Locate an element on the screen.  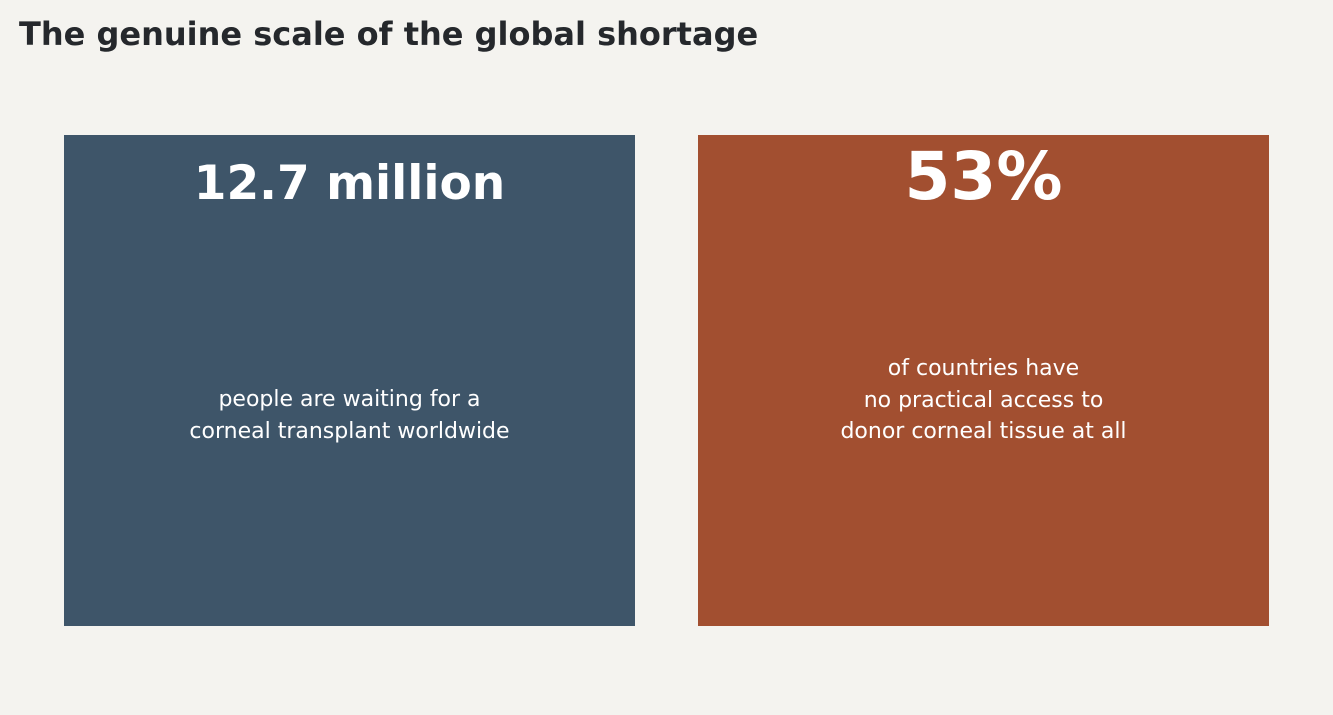
stat-value: 12.7 million is located at coordinates (349, 183).